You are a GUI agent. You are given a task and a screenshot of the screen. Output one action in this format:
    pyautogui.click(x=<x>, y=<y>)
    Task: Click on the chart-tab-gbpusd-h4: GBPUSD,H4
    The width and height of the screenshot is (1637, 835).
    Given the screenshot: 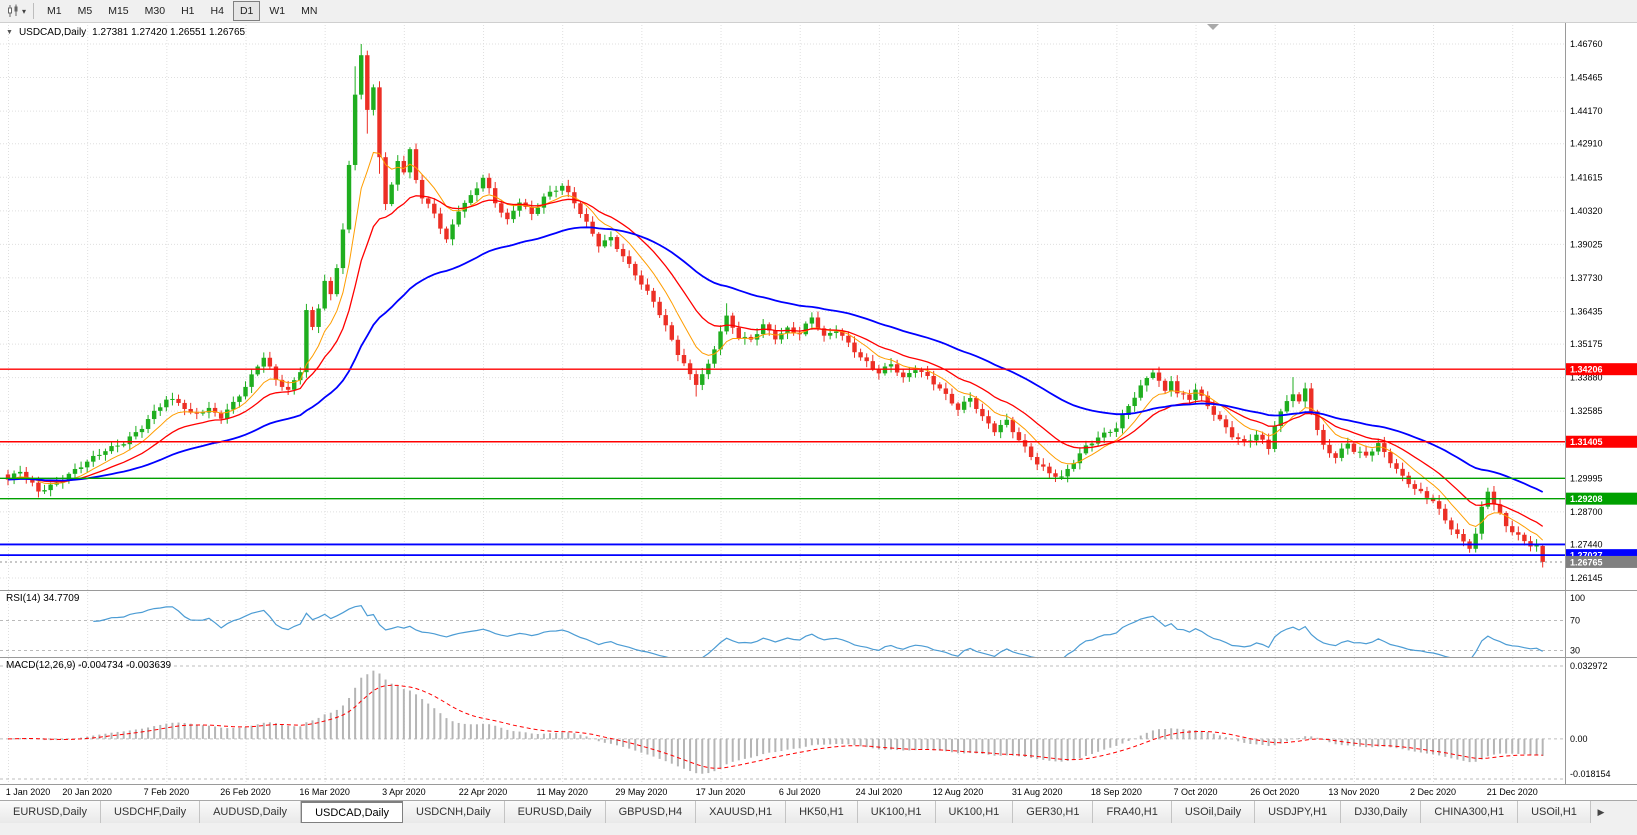 What is the action you would take?
    pyautogui.click(x=651, y=812)
    